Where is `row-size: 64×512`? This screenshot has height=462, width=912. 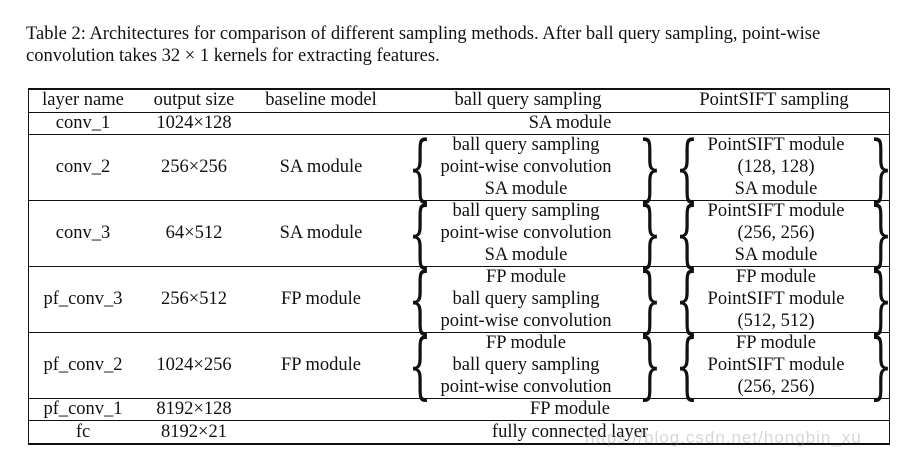 row-size: 64×512 is located at coordinates (194, 233).